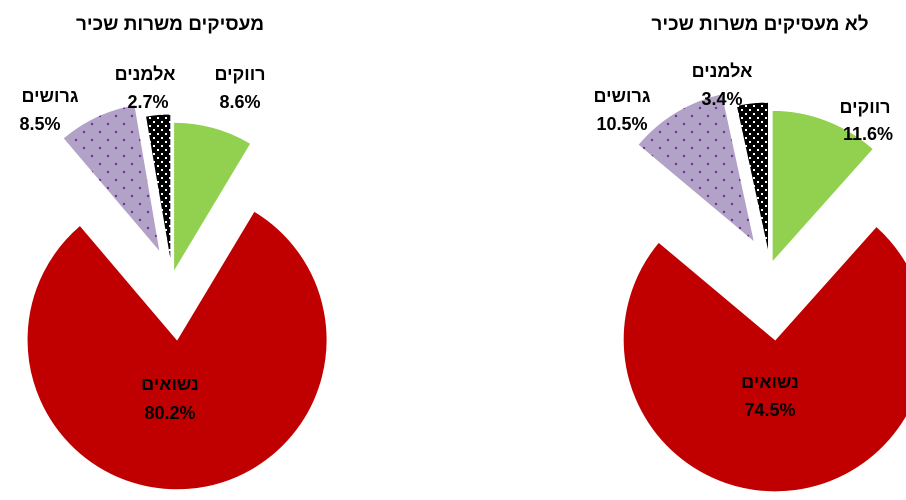 Image resolution: width=906 pixels, height=500 pixels. What do you see at coordinates (169, 413) in the screenshot?
I see `slice-value: 80.2%` at bounding box center [169, 413].